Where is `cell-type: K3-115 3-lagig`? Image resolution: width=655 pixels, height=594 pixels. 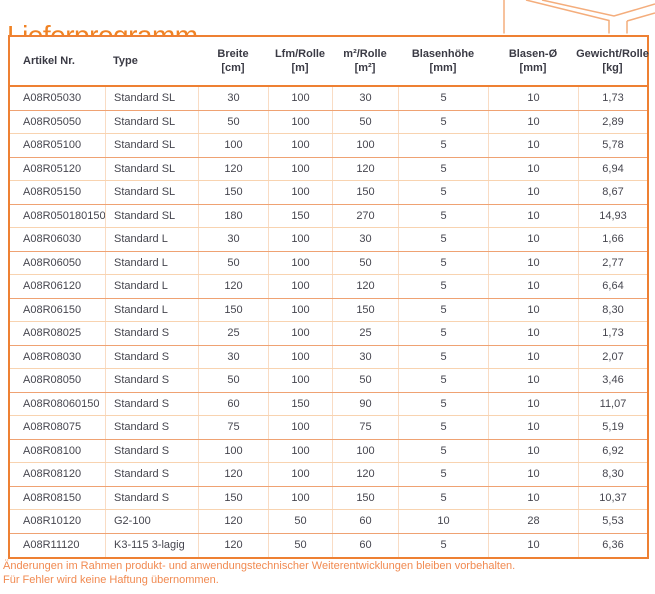 cell-type: K3-115 3-lagig is located at coordinates (151, 545).